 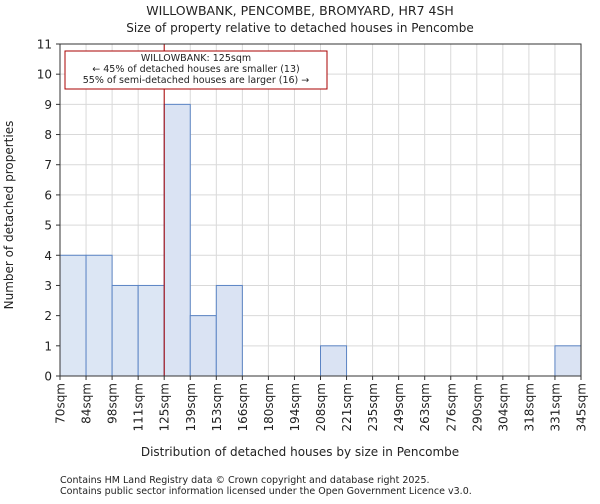 What do you see at coordinates (139, 407) in the screenshot?
I see `x-tick-label: 111sqm` at bounding box center [139, 407].